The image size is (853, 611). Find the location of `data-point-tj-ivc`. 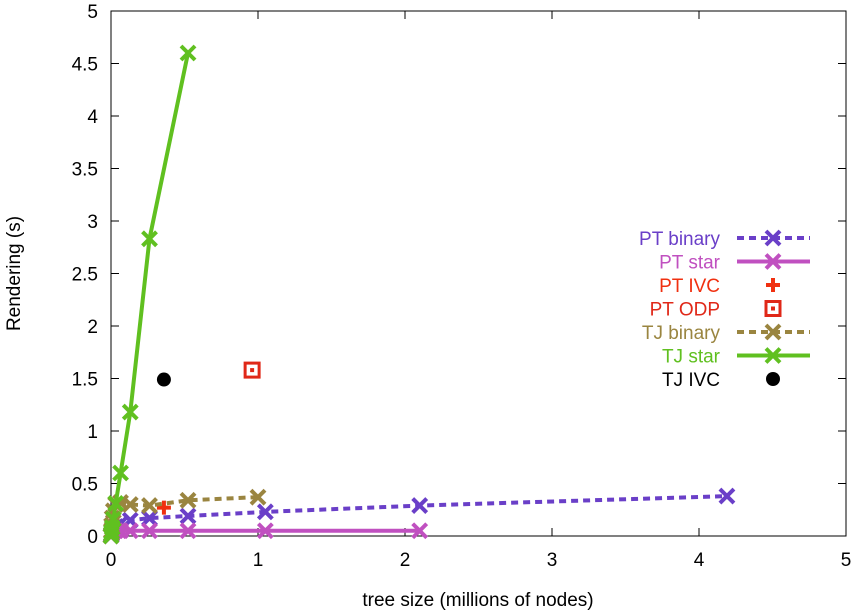

data-point-tj-ivc is located at coordinates (163, 379).